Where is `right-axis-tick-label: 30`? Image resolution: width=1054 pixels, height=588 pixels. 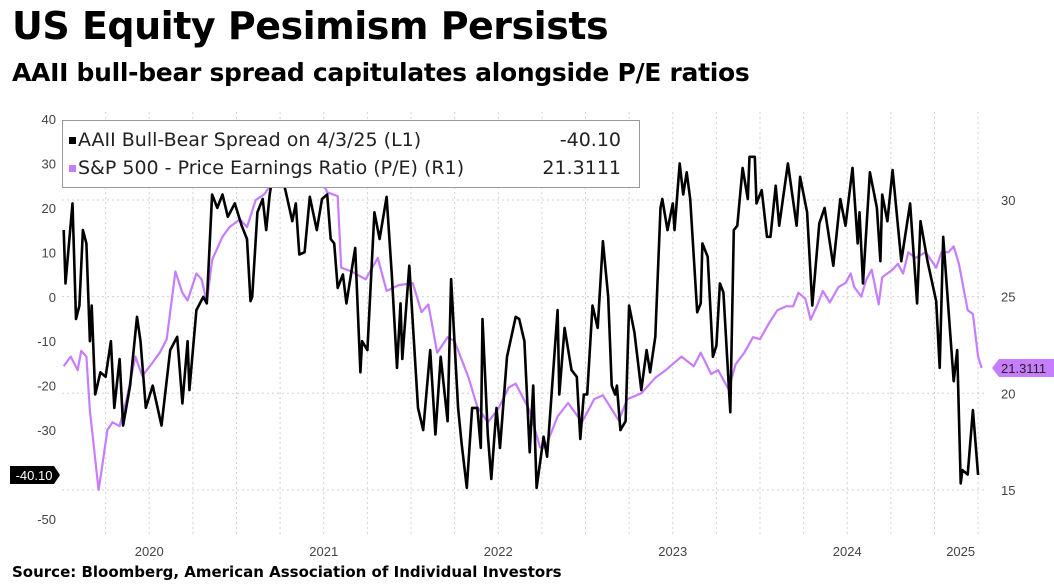
right-axis-tick-label: 30 is located at coordinates (1008, 200).